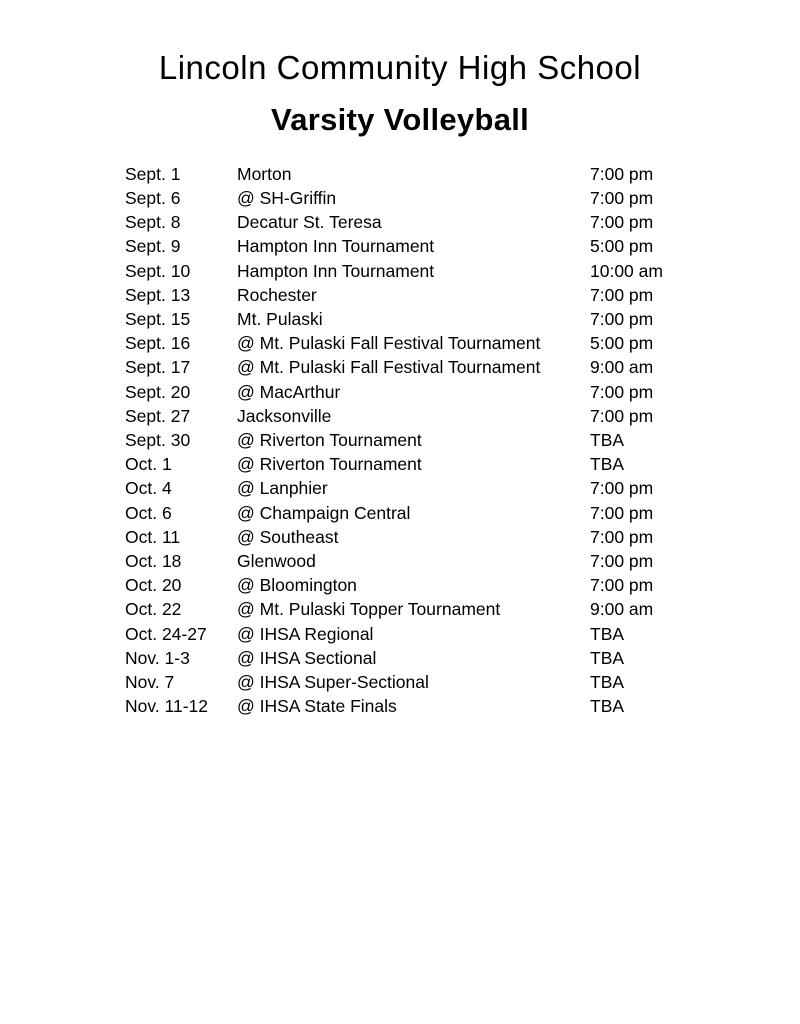  Describe the element at coordinates (153, 173) in the screenshot. I see `game-date: Sept. 1` at that location.